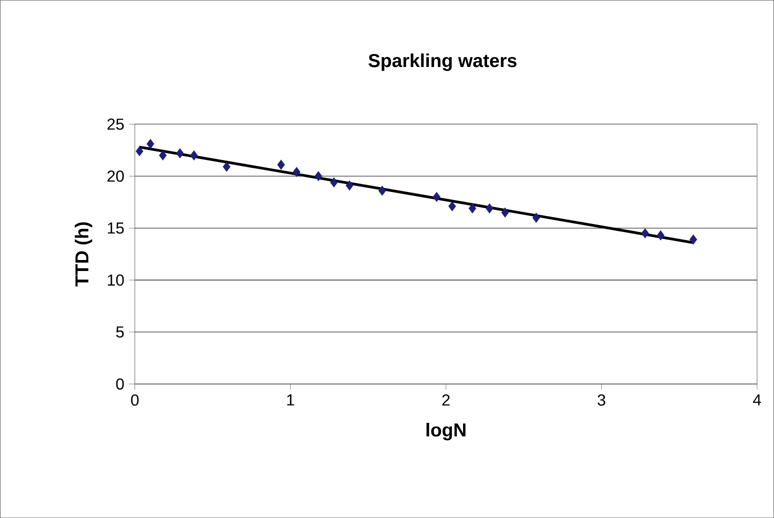 The height and width of the screenshot is (518, 774). I want to click on y-tick-label: 25, so click(115, 124).